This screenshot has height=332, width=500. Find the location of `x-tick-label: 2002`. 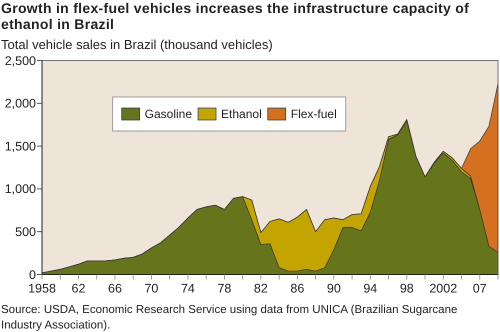

x-tick-label: 2002 is located at coordinates (443, 289).